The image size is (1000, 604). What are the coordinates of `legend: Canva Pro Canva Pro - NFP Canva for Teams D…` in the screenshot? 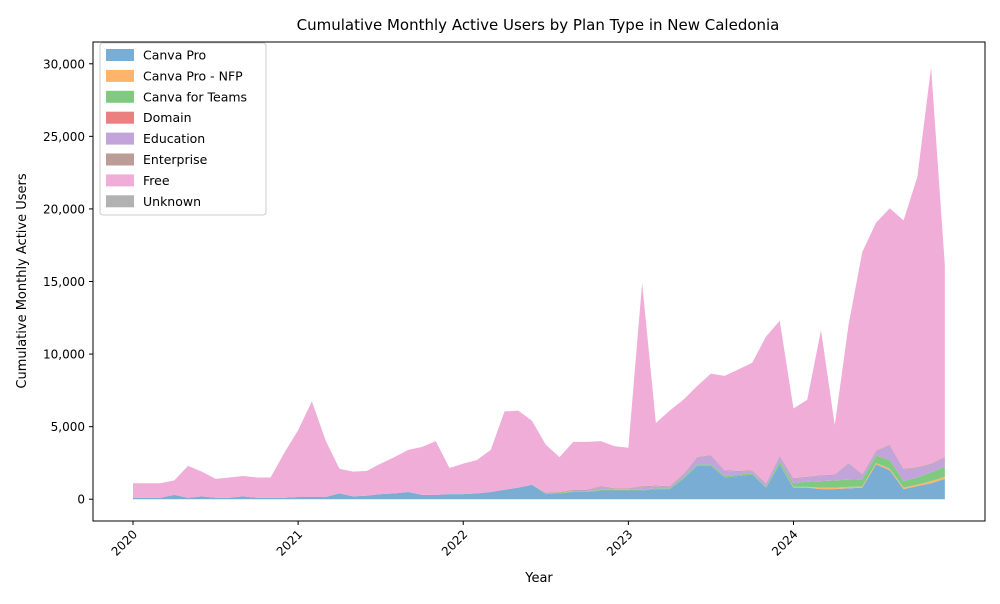 It's located at (183, 129).